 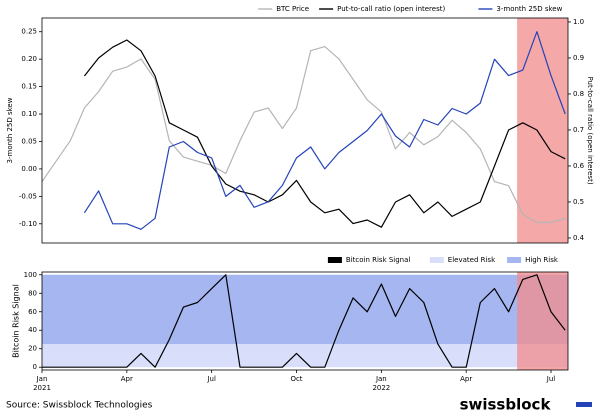 I want to click on y-axis-label: 3-month 25D skew, so click(x=10, y=130).